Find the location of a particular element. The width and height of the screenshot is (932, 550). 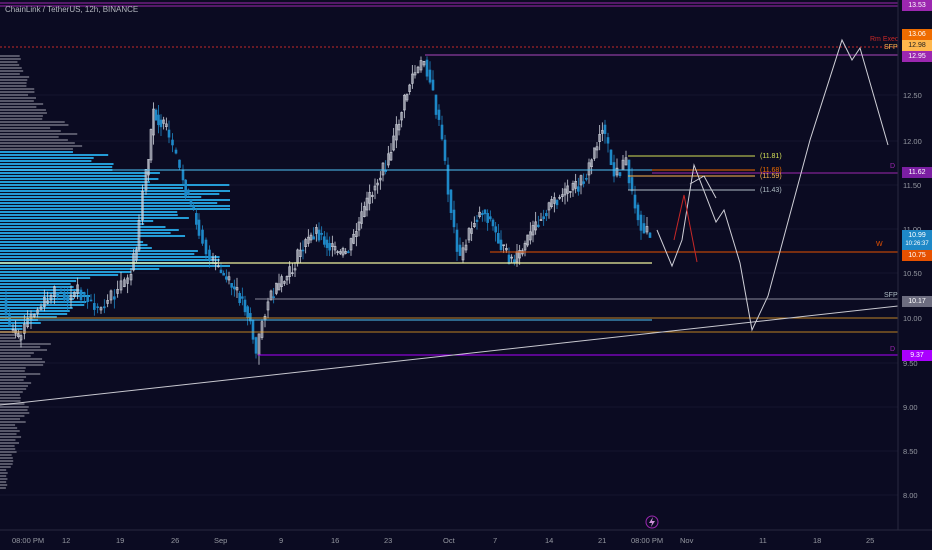

time-label: 23 is located at coordinates (388, 540).